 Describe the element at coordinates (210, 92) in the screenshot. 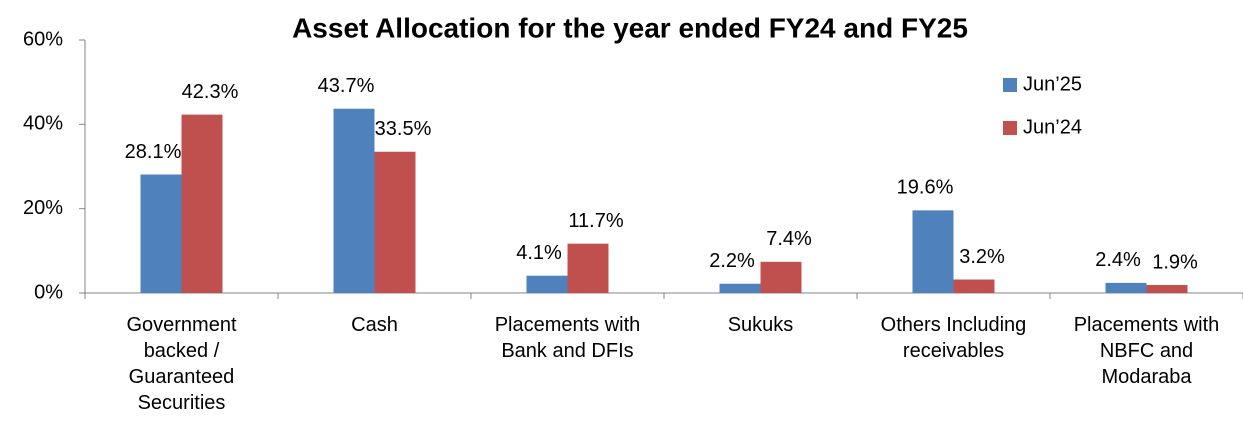

I see `data-label: 42.3%` at that location.